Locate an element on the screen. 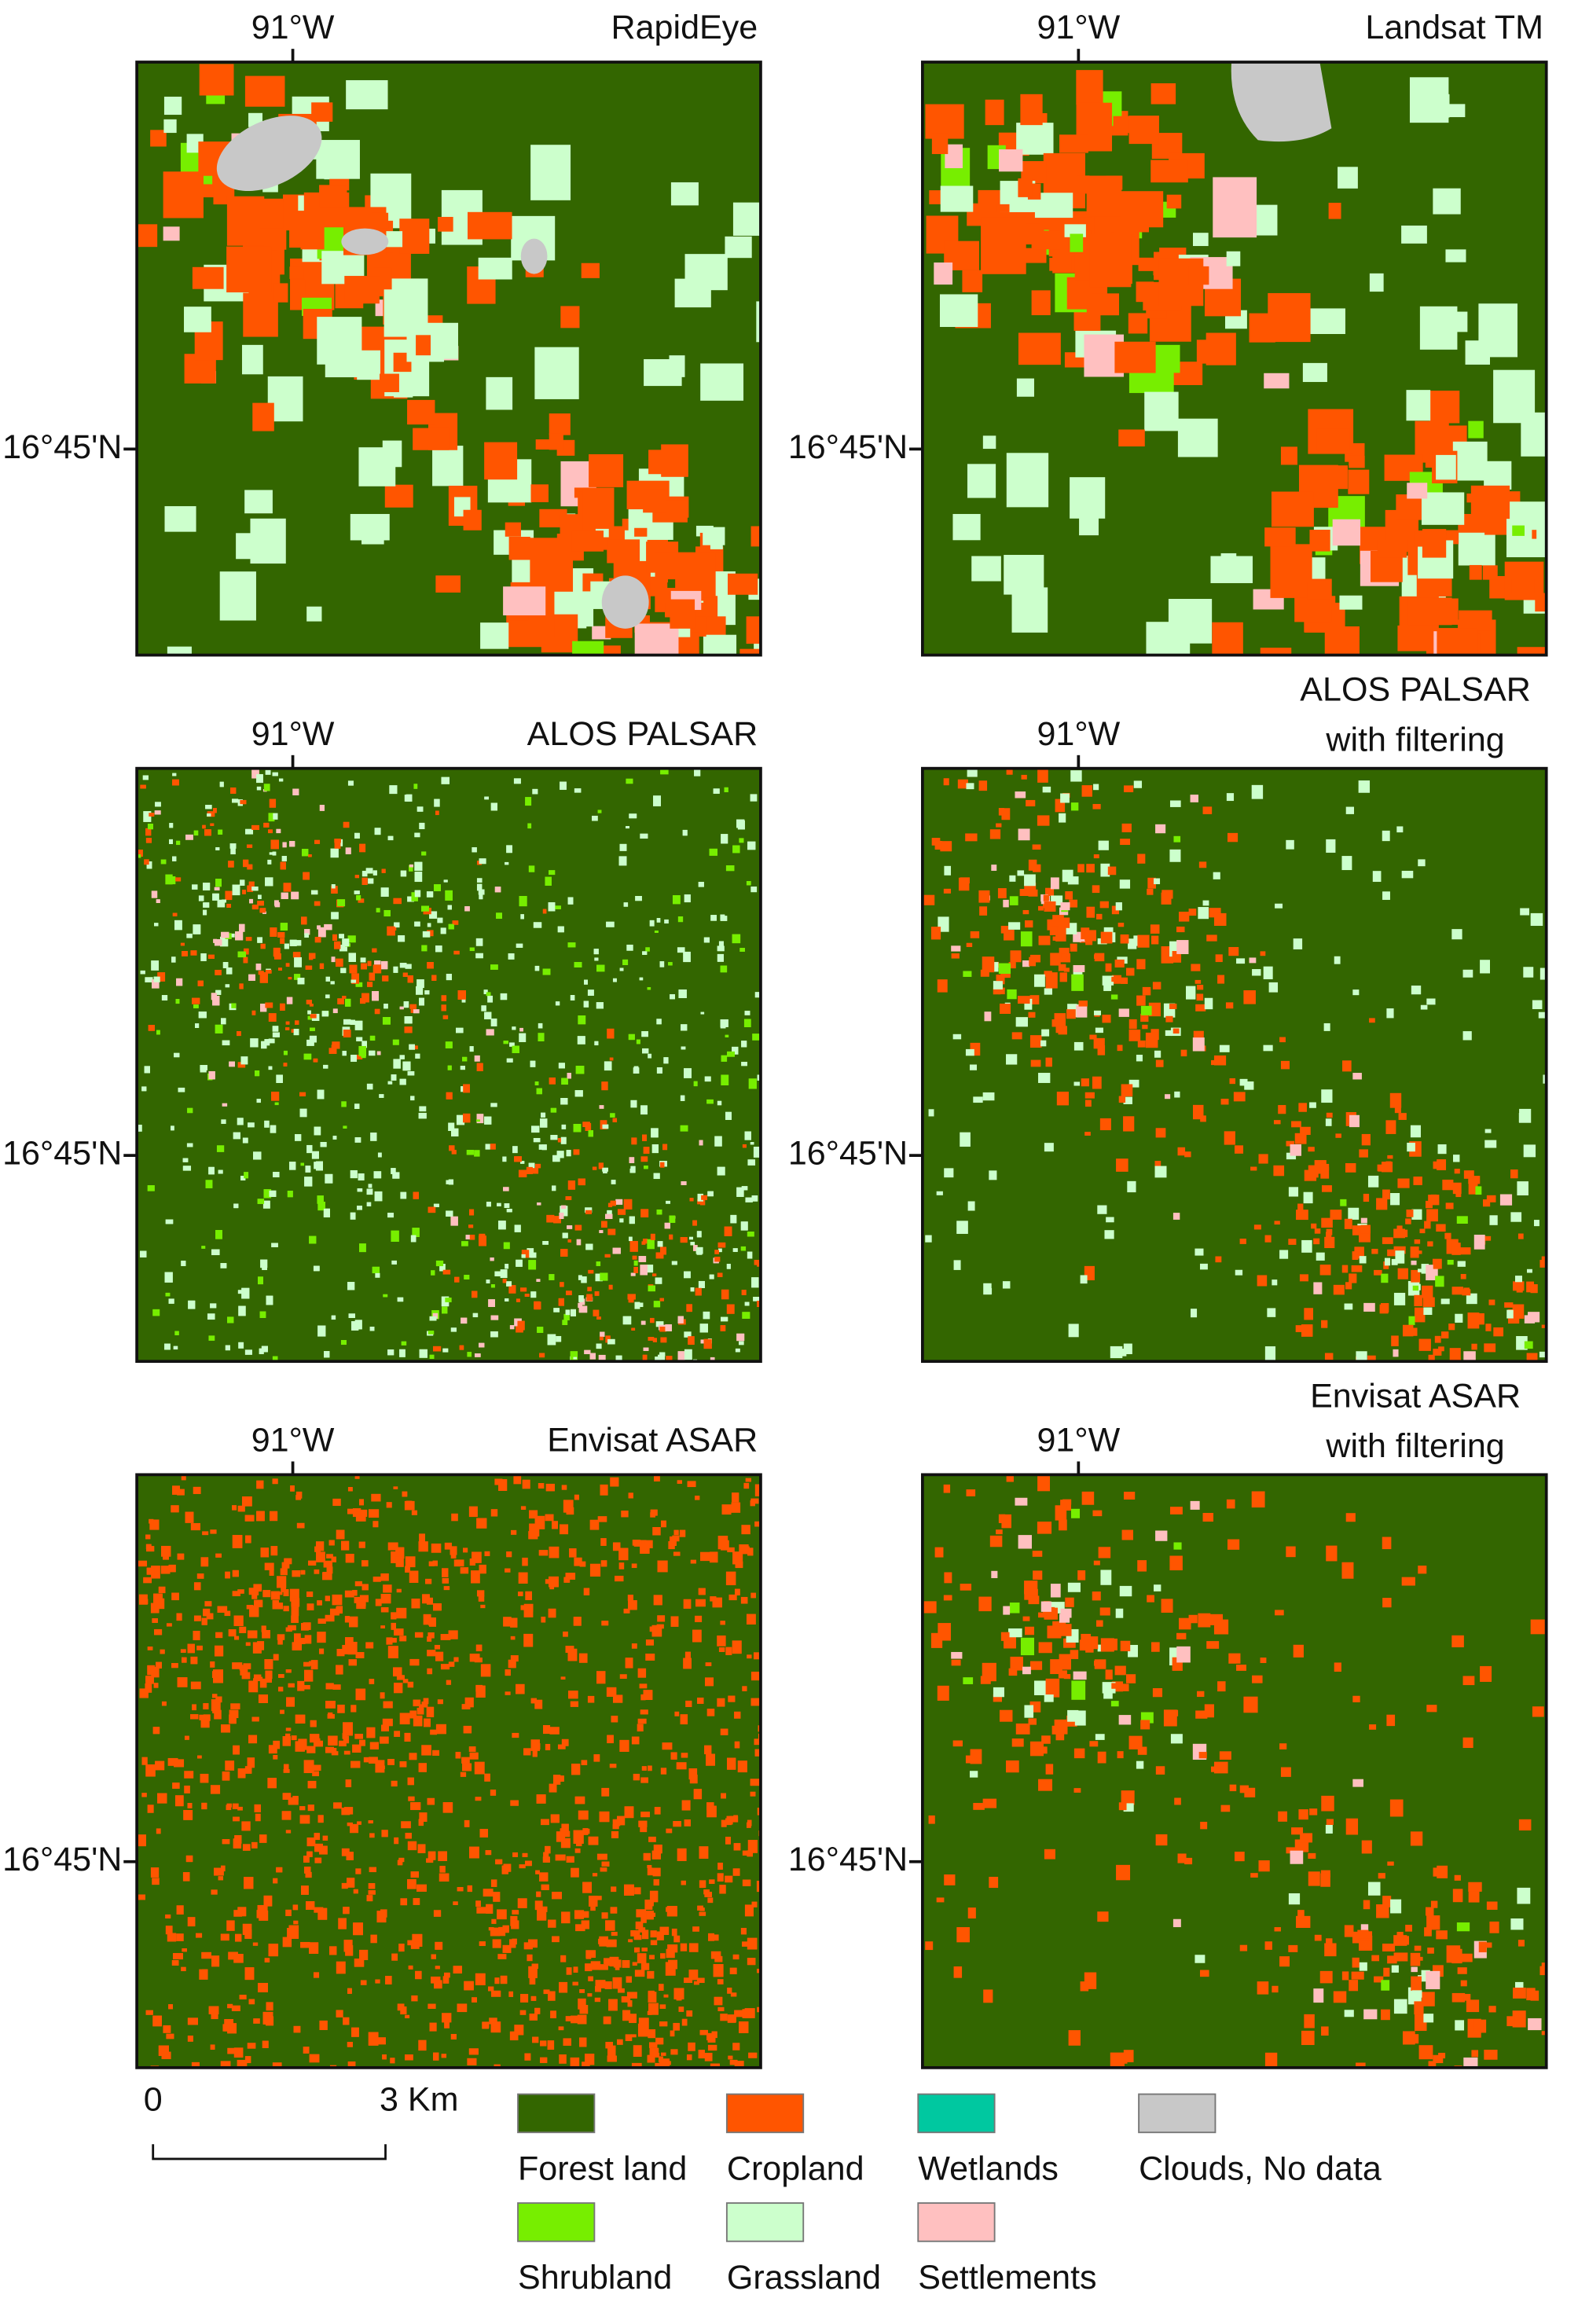 This screenshot has width=1589, height=2324. cloud is located at coordinates (269, 154).